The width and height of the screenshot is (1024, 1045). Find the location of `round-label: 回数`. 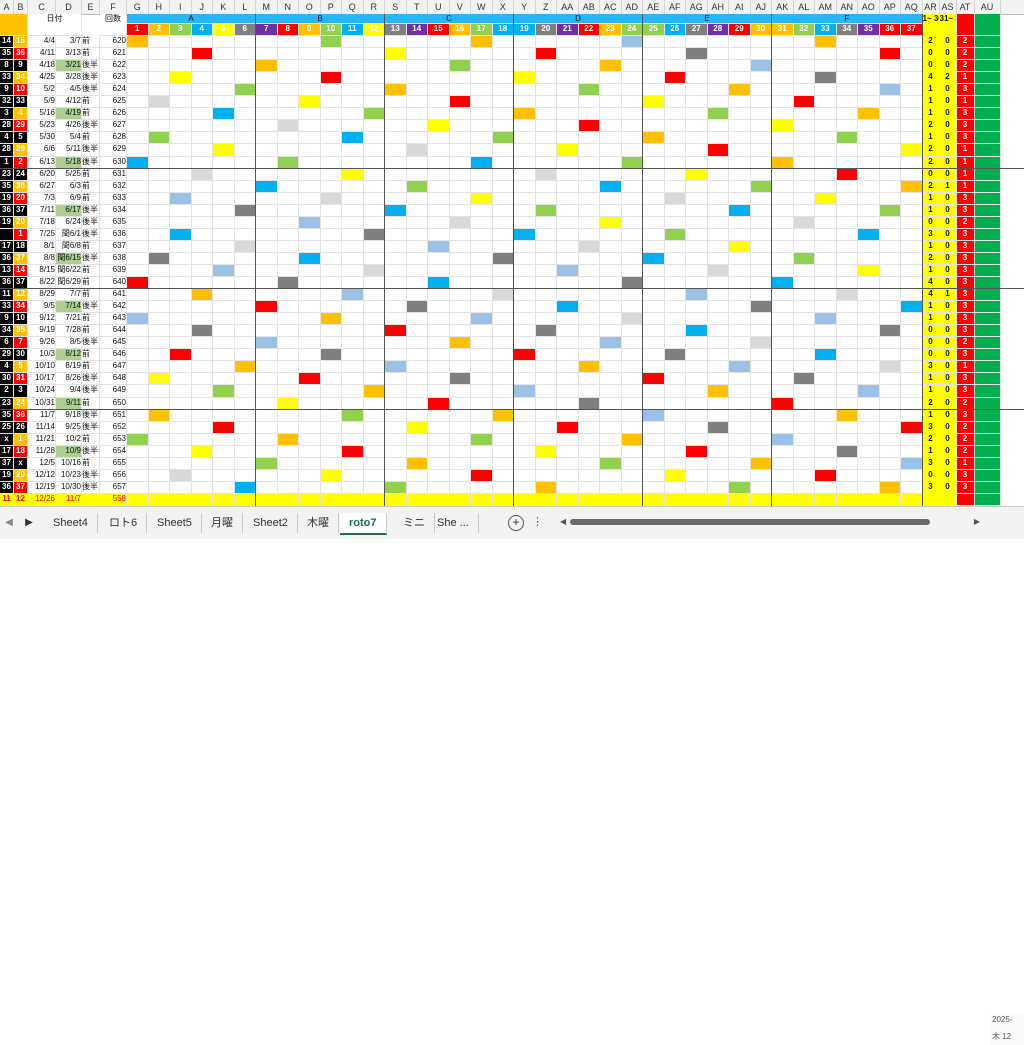

round-label: 回数 is located at coordinates (113, 25).